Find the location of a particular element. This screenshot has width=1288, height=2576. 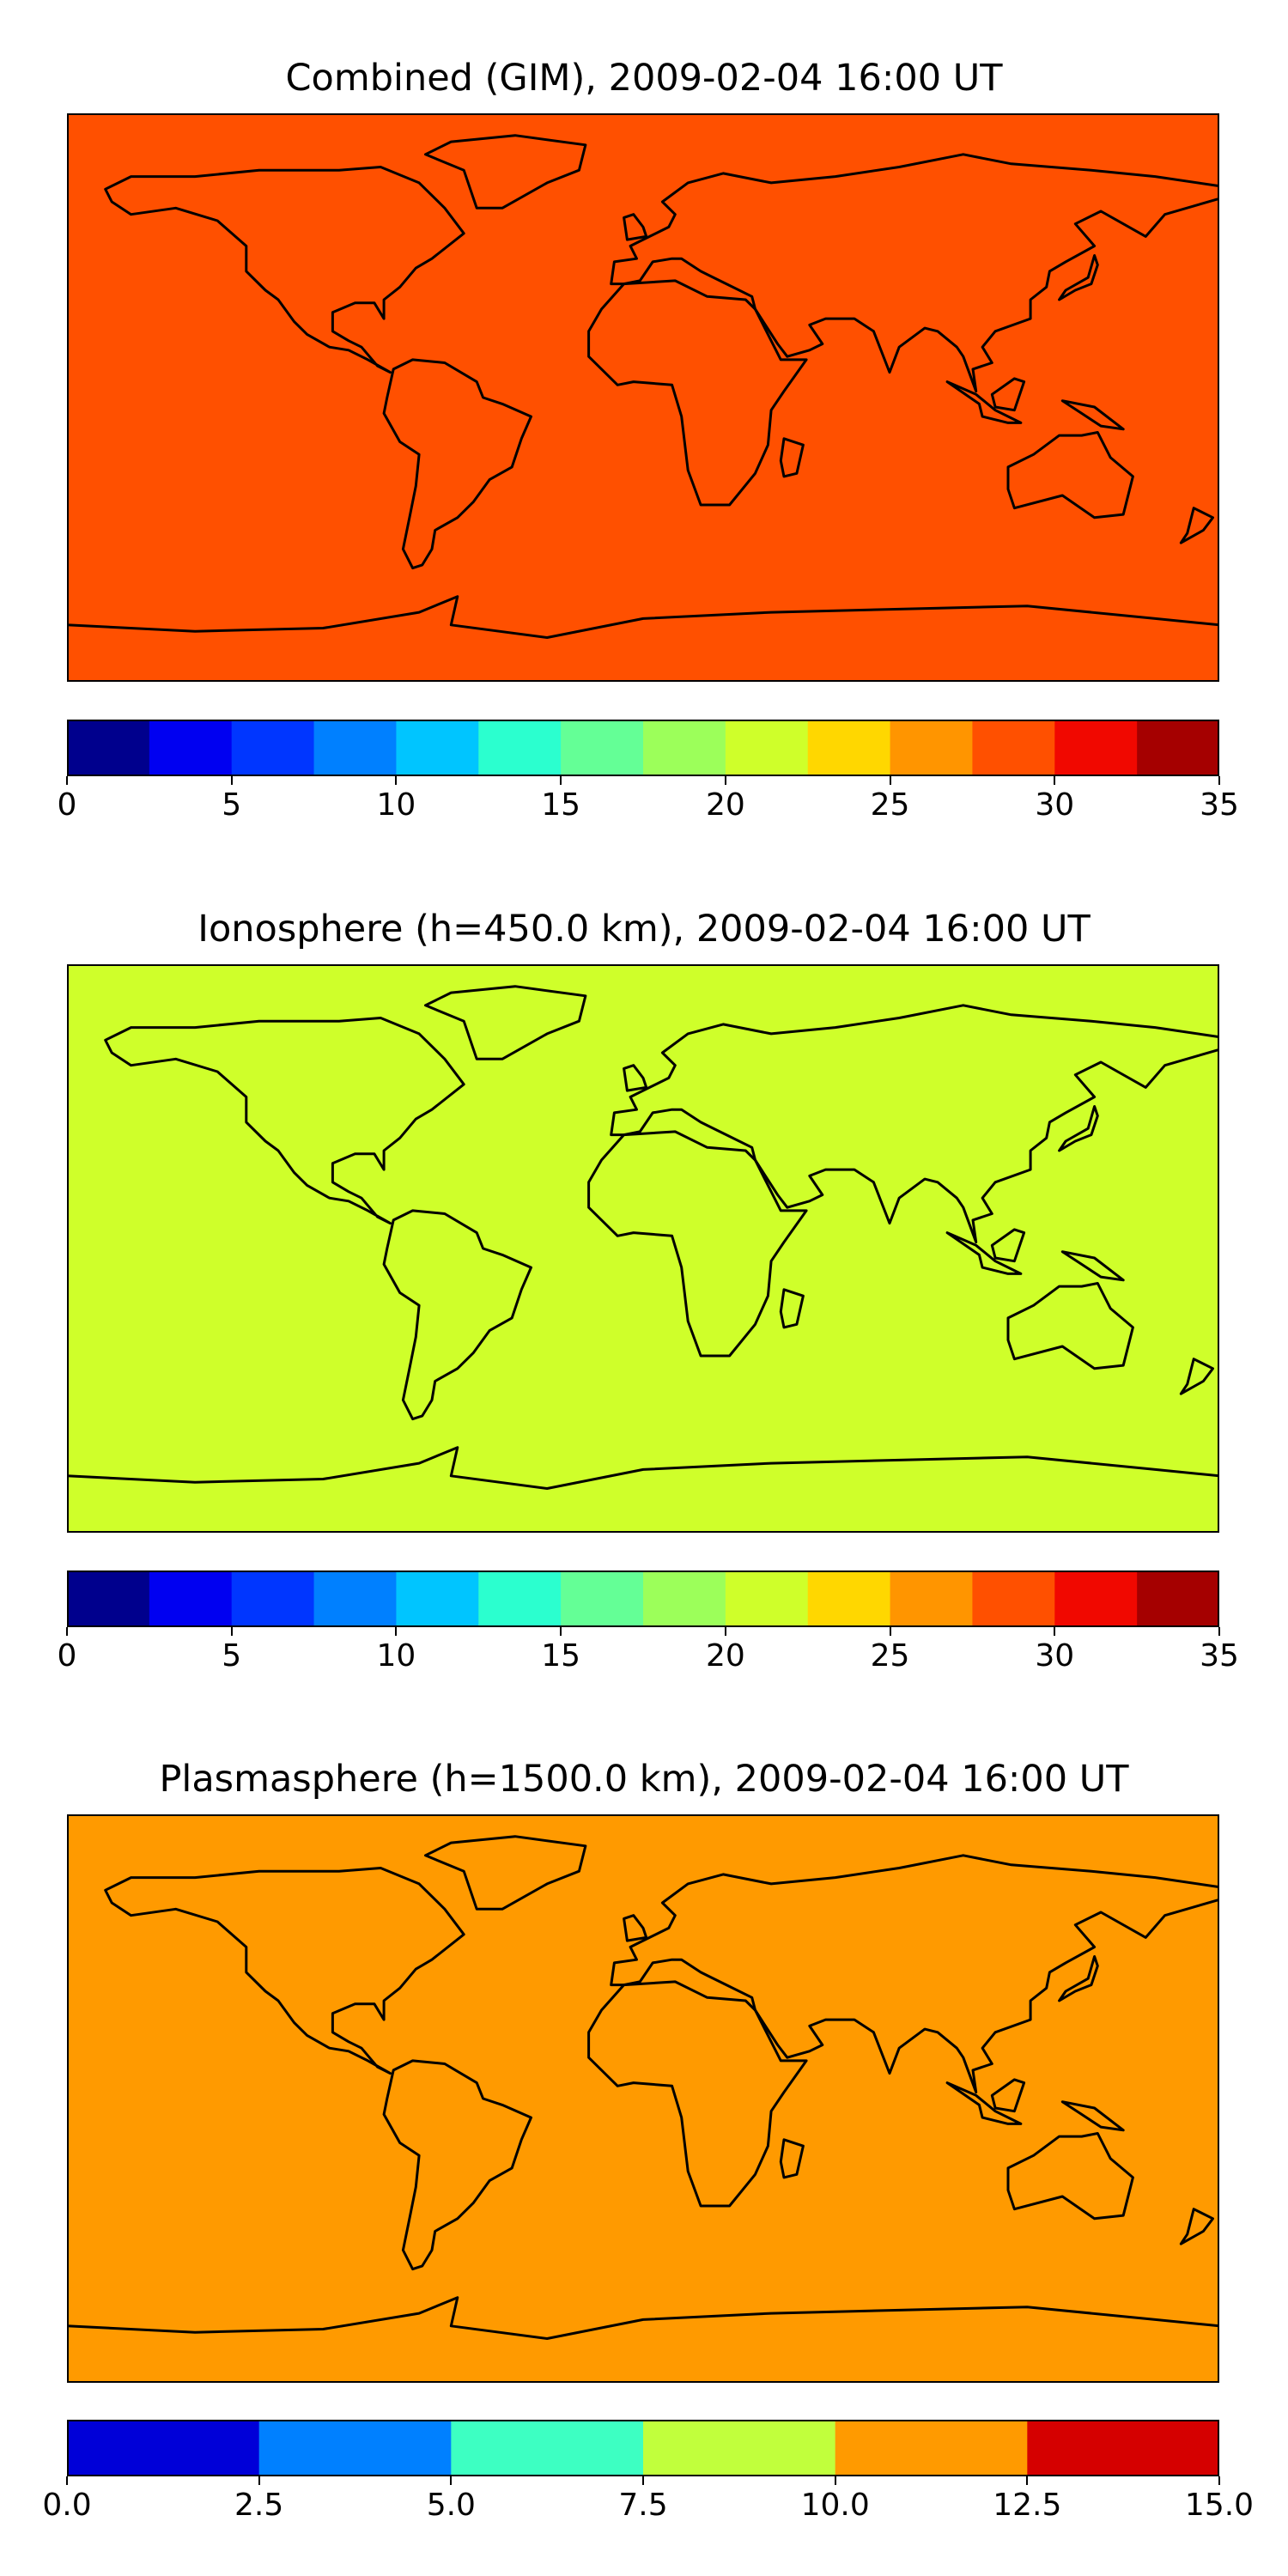

colorbar-tick-label: 10.0 is located at coordinates (835, 2506).